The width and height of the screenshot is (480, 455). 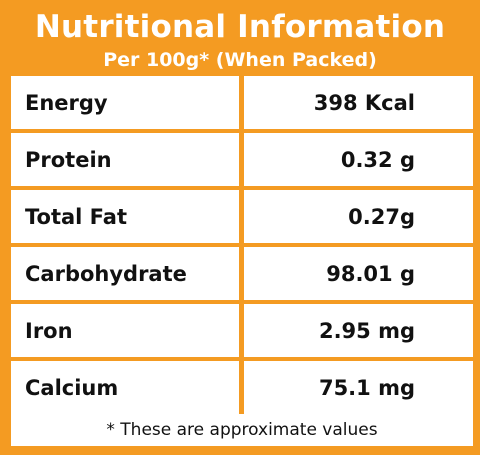 I want to click on panel-subtitle: Per 100g* (When Packed), so click(x=240, y=60).